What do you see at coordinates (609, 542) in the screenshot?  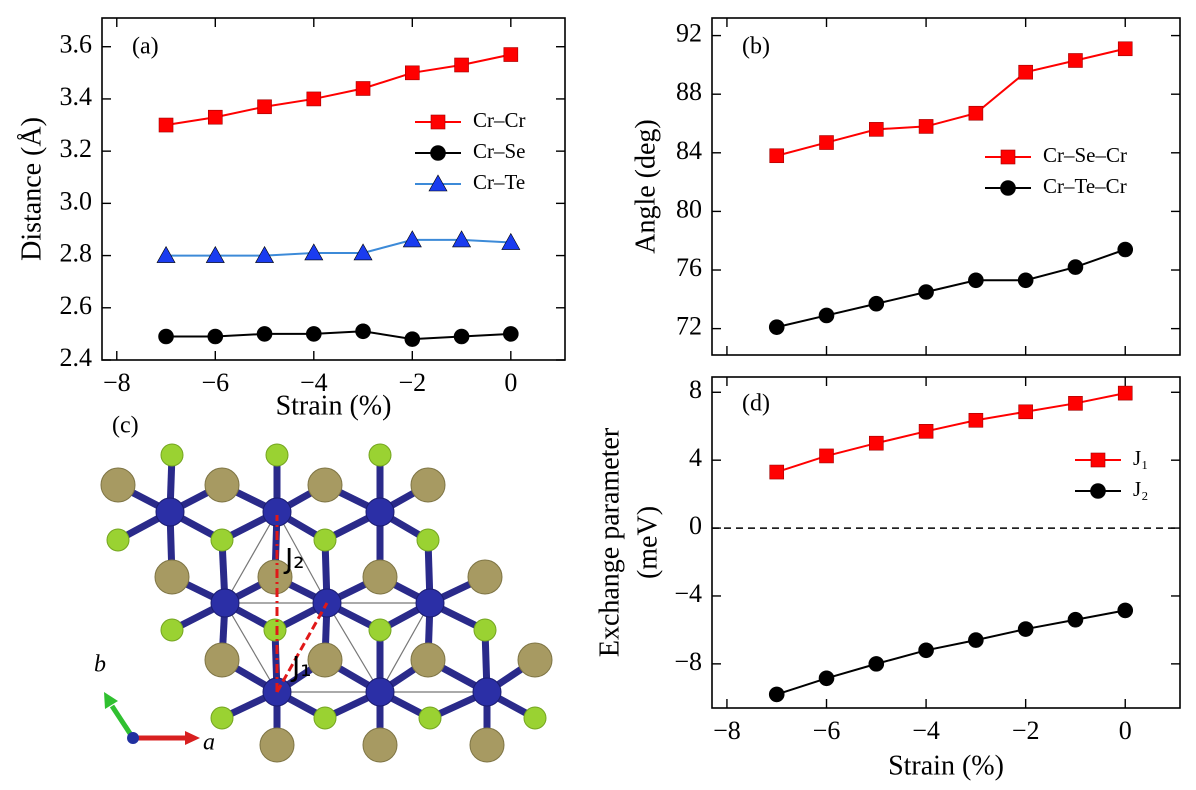 I see `y-axis-label: Exchange parameter` at bounding box center [609, 542].